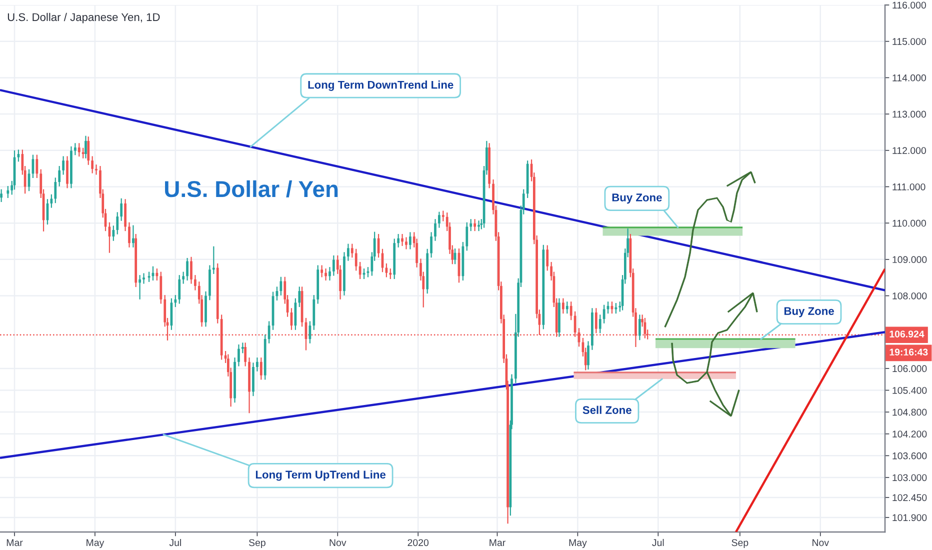  What do you see at coordinates (909, 296) in the screenshot?
I see `y-tick-label: 108.000` at bounding box center [909, 296].